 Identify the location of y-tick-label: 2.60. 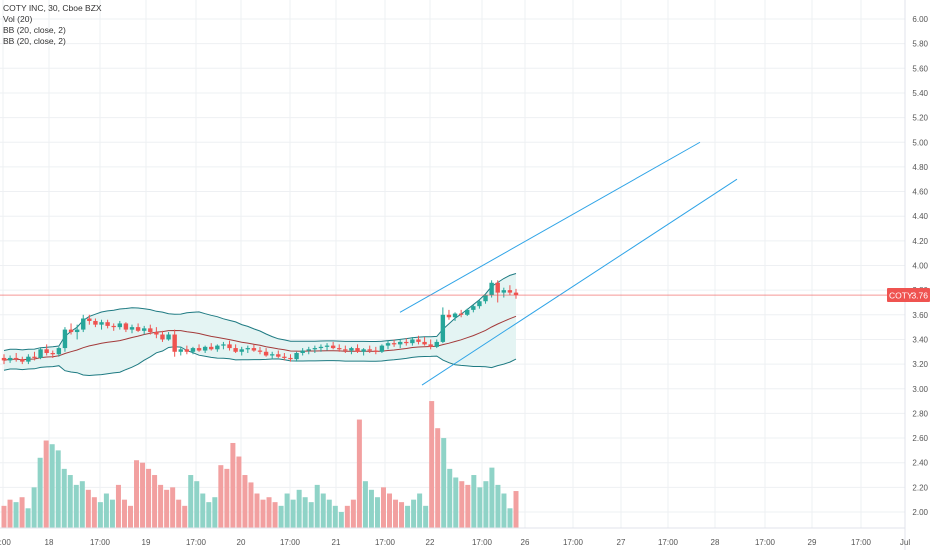
(920, 438).